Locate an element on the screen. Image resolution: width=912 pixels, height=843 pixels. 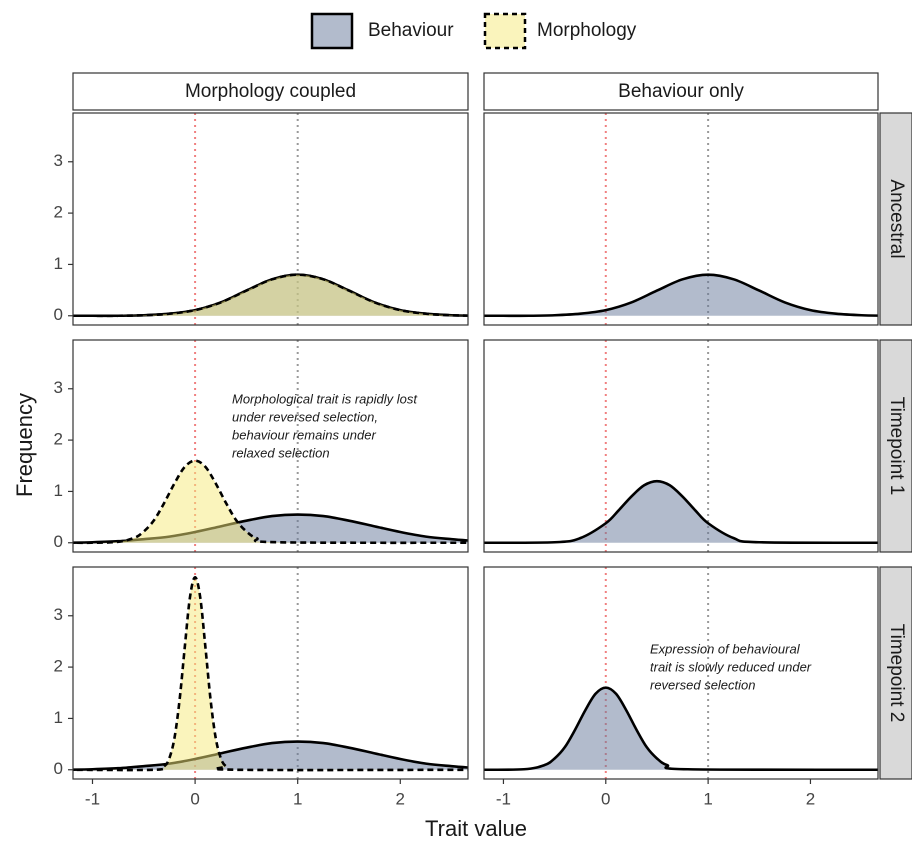
panel-background is located at coordinates (681, 673).